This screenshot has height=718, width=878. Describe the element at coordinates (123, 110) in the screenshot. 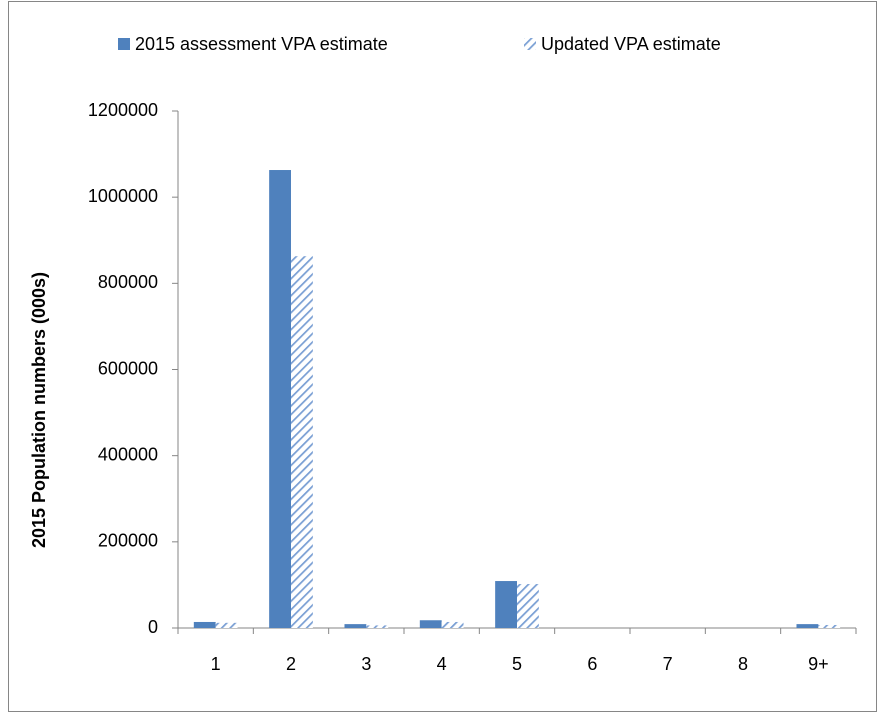

I see `y-tick-label: 1200000` at that location.